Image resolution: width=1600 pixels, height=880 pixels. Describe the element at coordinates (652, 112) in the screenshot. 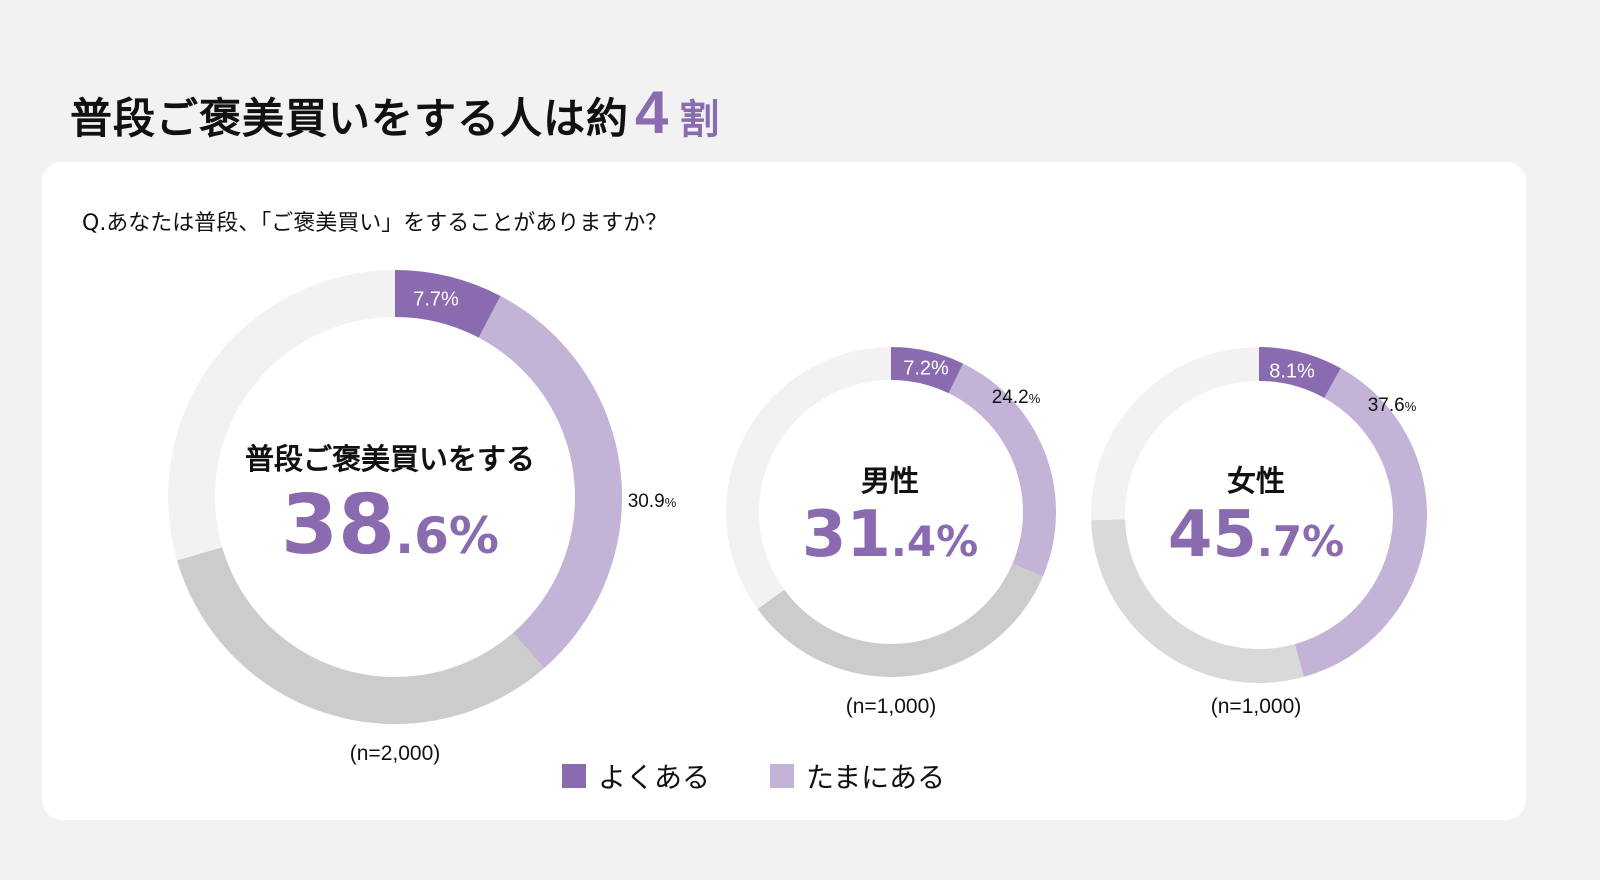

I see `title-number: 4` at that location.